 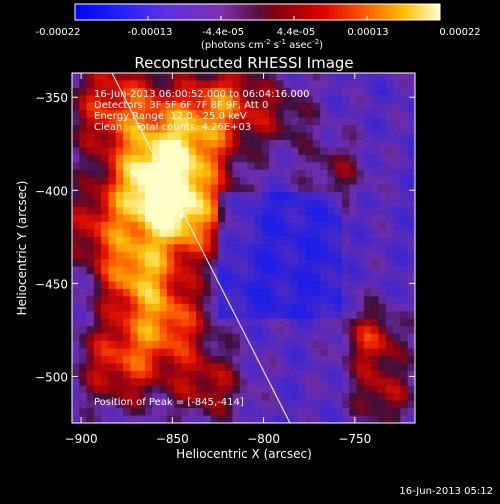 I want to click on y-tick-label: −450, so click(x=51, y=284).